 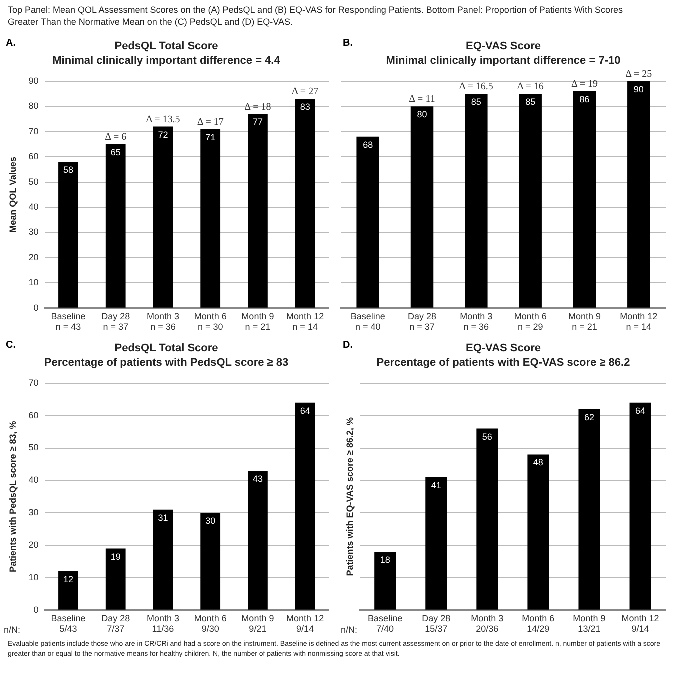 What do you see at coordinates (258, 107) in the screenshot?
I see `annotation: Δ = 18` at bounding box center [258, 107].